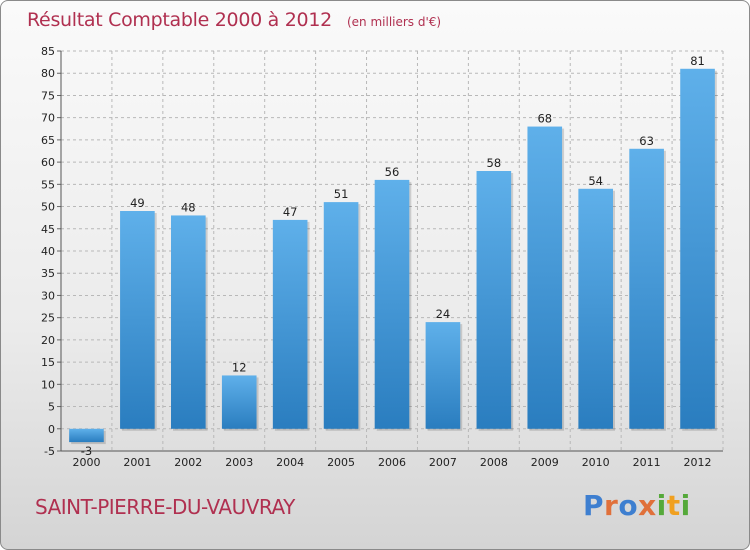 Image resolution: width=750 pixels, height=550 pixels. What do you see at coordinates (49, 451) in the screenshot?
I see `y-tick-label: -5` at bounding box center [49, 451].